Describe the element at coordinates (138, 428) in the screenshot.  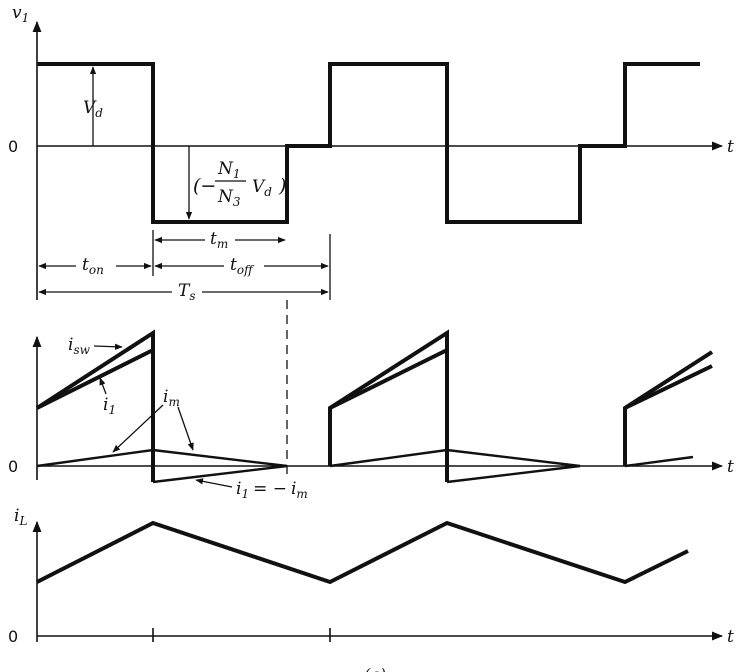
I see `im-pointer-left` at that location.